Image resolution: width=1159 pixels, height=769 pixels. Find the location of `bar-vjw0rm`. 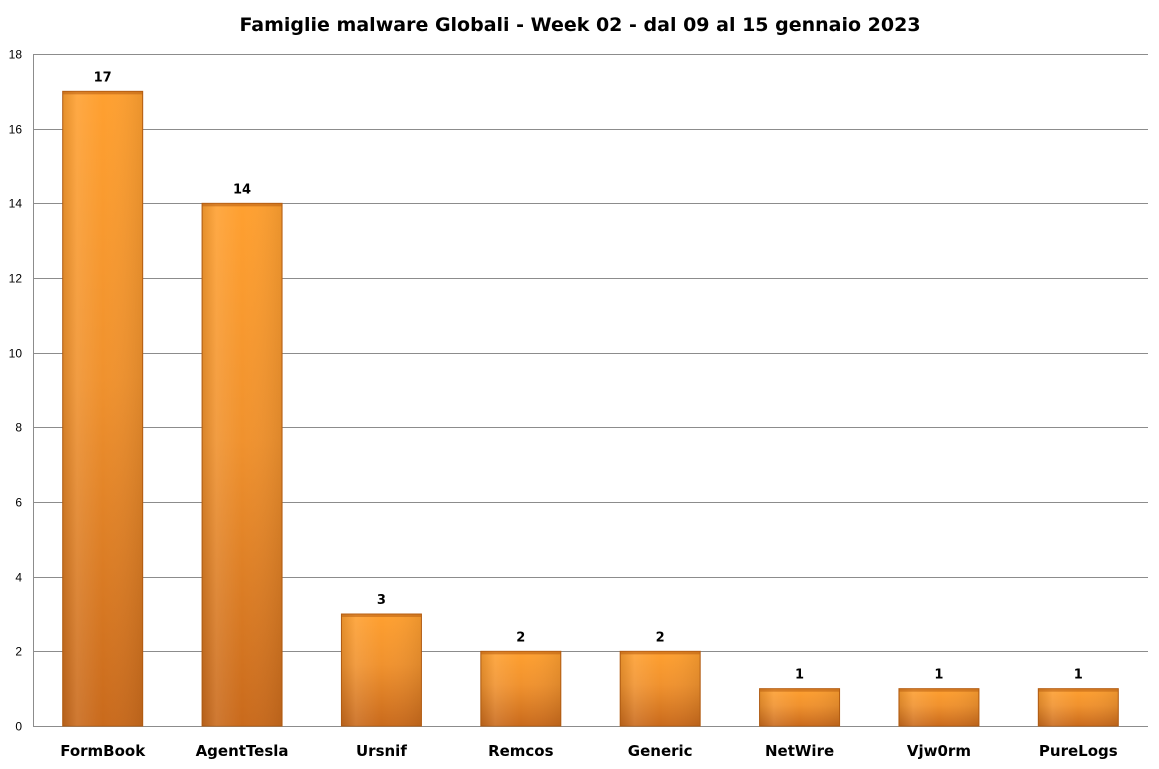

bar-vjw0rm is located at coordinates (939, 707).